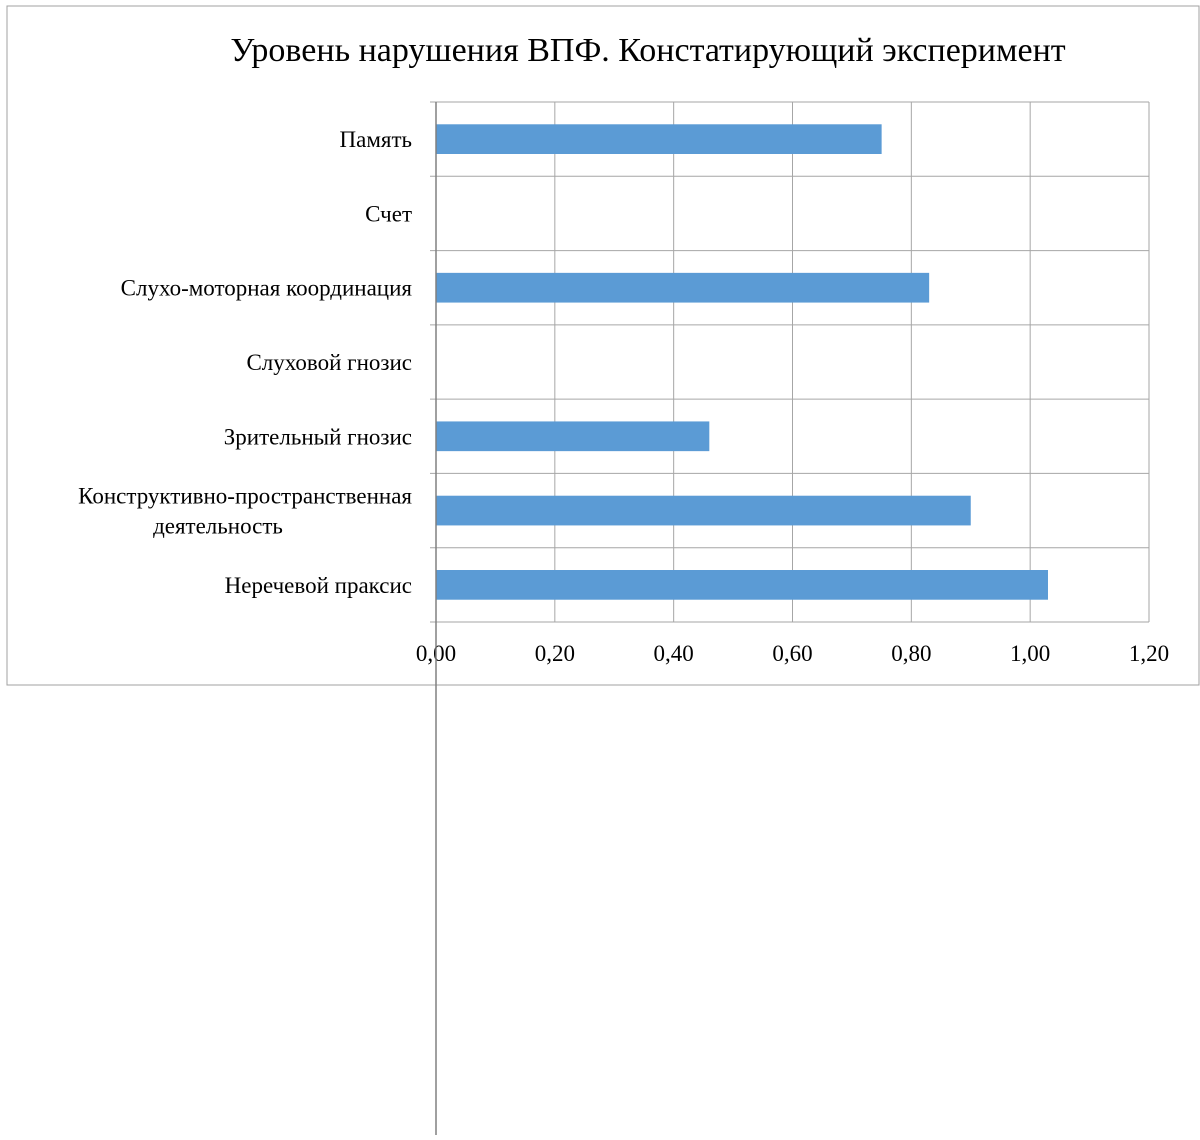 This screenshot has height=1140, width=1200. I want to click on category-label: Неречевой праксис, so click(318, 585).